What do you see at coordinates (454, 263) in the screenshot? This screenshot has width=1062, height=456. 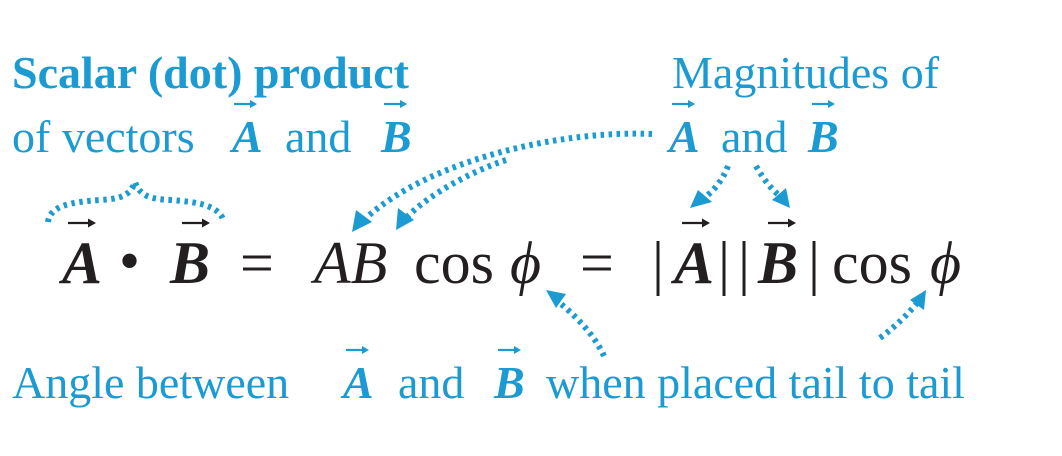 I see `eq-cos-1: cos` at bounding box center [454, 263].